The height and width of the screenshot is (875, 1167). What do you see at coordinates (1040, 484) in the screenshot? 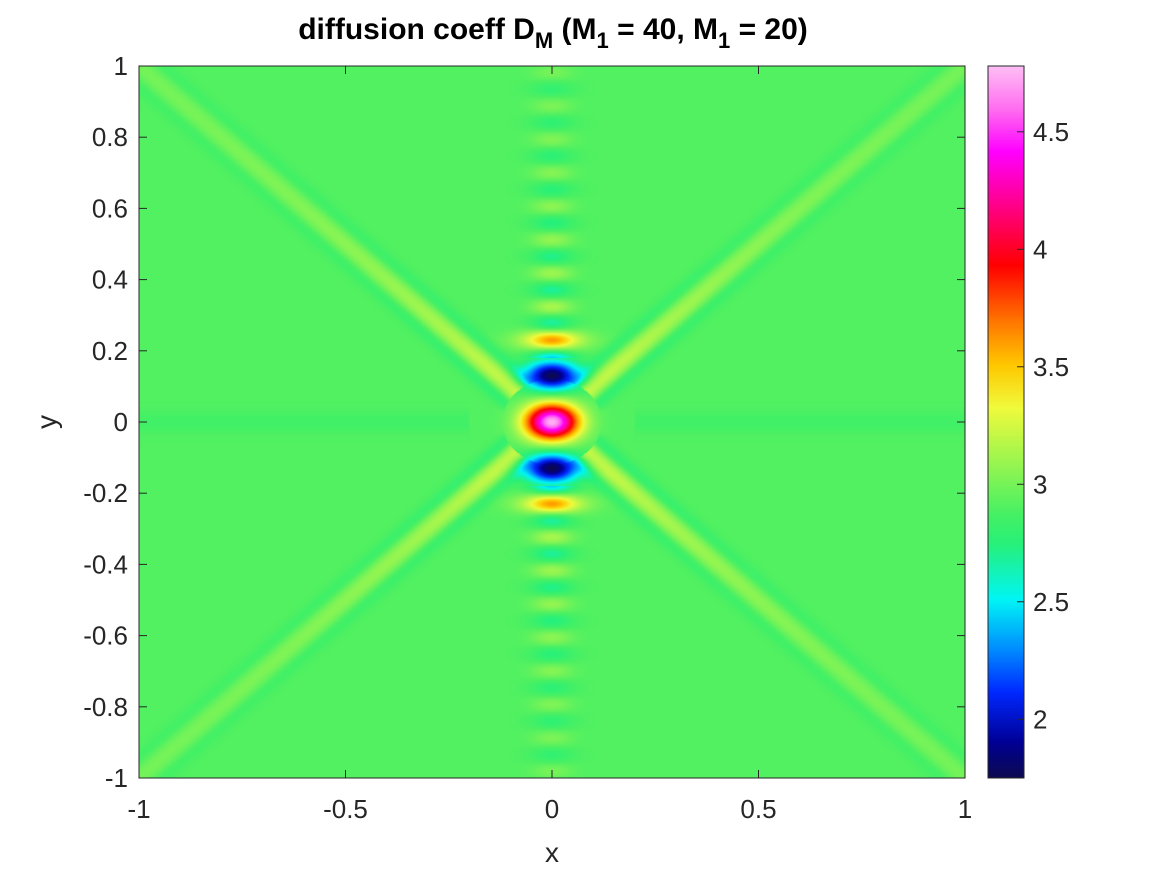
I see `colorbar-tick-label: 3` at bounding box center [1040, 484].